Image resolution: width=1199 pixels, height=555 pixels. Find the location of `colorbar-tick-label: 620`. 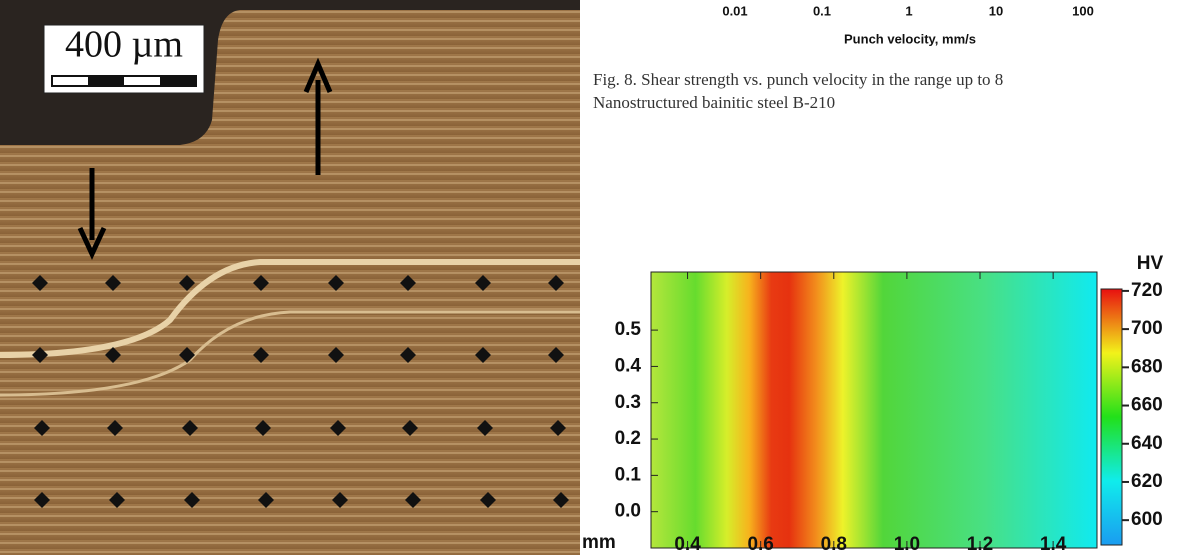

colorbar-tick-label: 620 is located at coordinates (1147, 481).